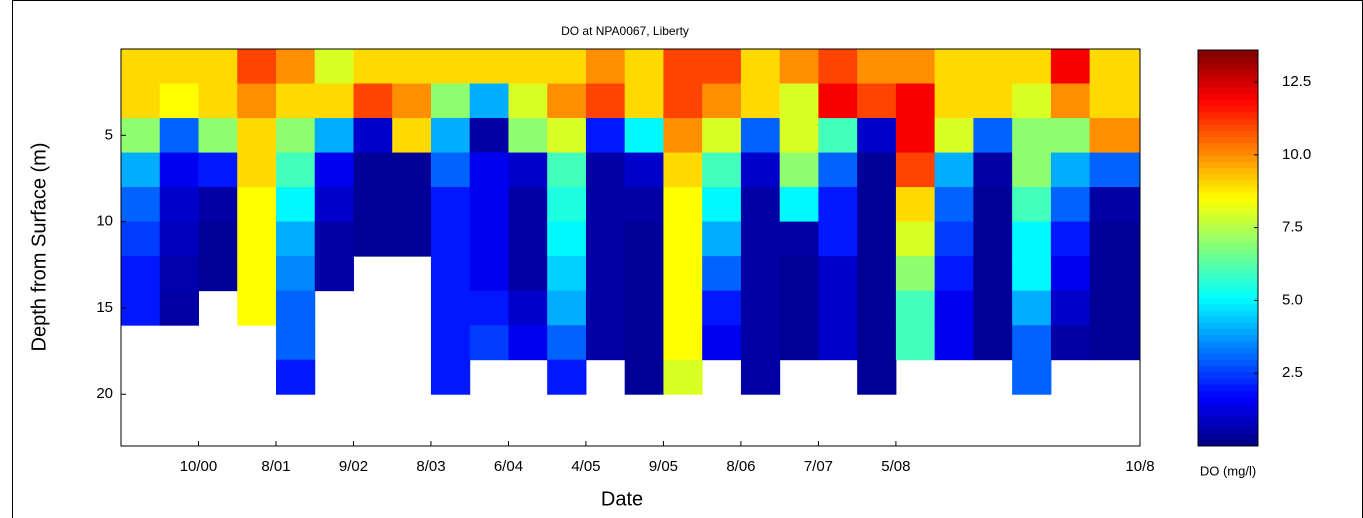 Image resolution: width=1363 pixels, height=518 pixels. What do you see at coordinates (353, 466) in the screenshot?
I see `x-tick-label: 9/02` at bounding box center [353, 466].